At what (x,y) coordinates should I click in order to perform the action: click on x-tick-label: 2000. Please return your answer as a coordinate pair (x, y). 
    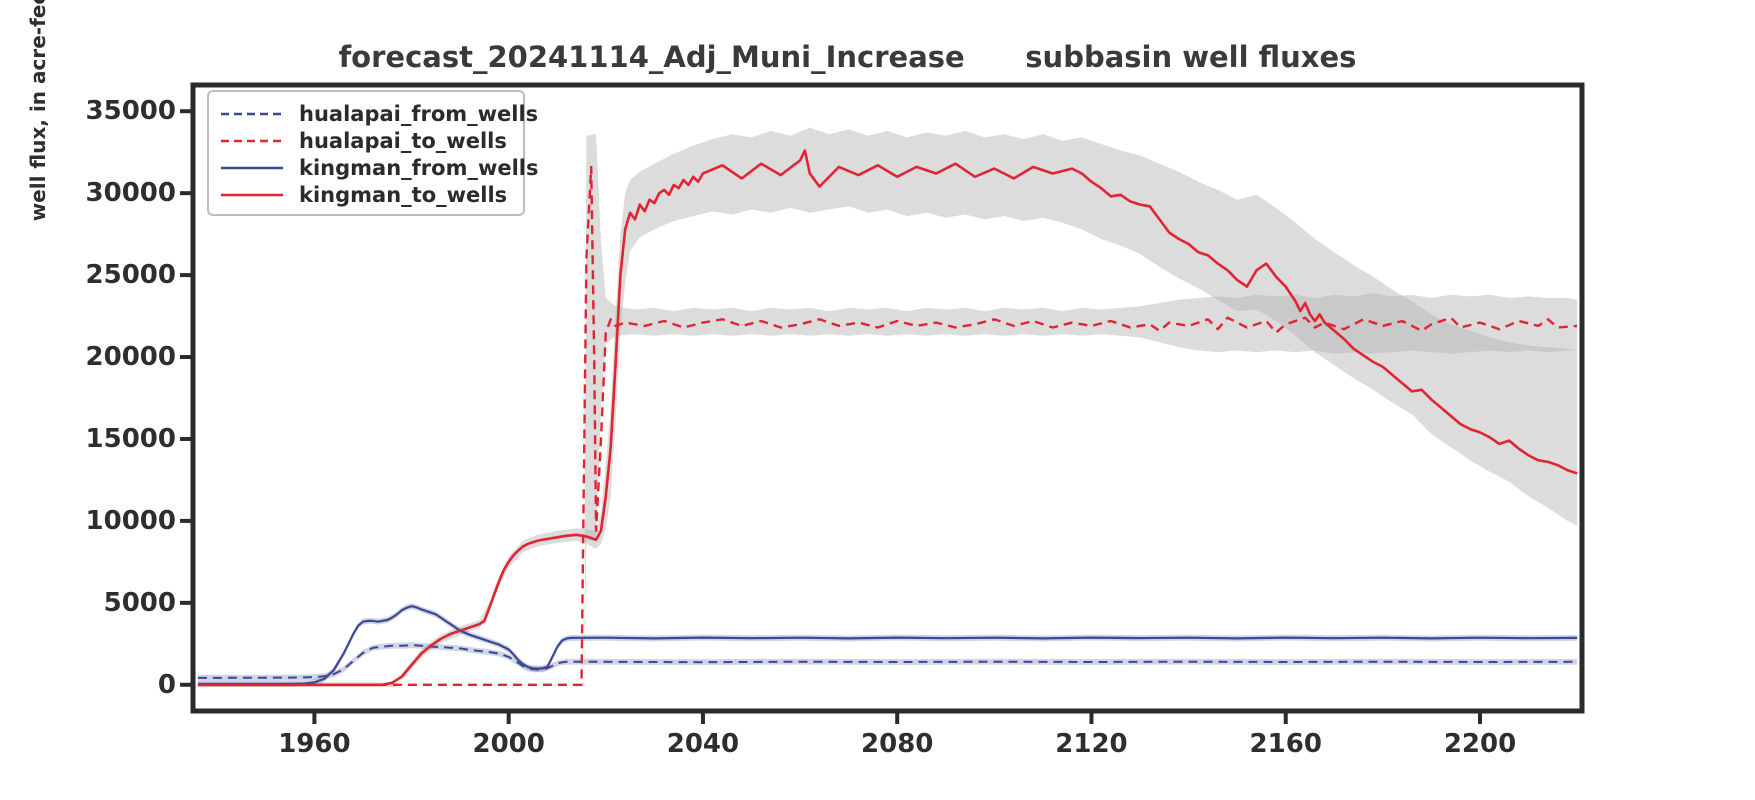
    Looking at the image, I should click on (508, 744).